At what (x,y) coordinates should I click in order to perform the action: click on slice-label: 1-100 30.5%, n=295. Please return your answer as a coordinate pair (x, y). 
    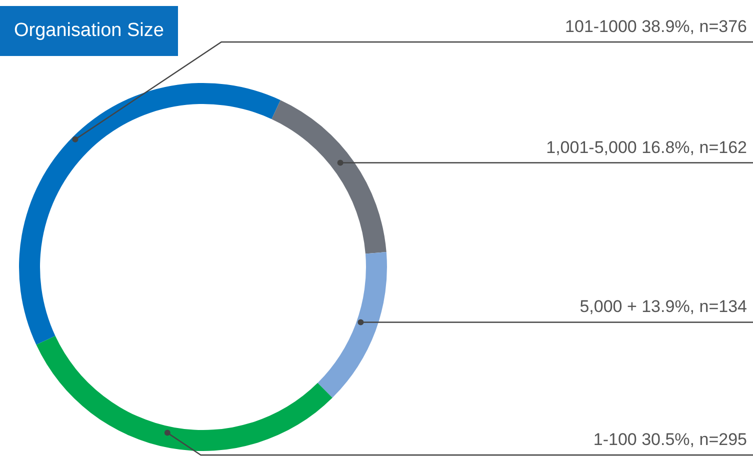
    Looking at the image, I should click on (670, 439).